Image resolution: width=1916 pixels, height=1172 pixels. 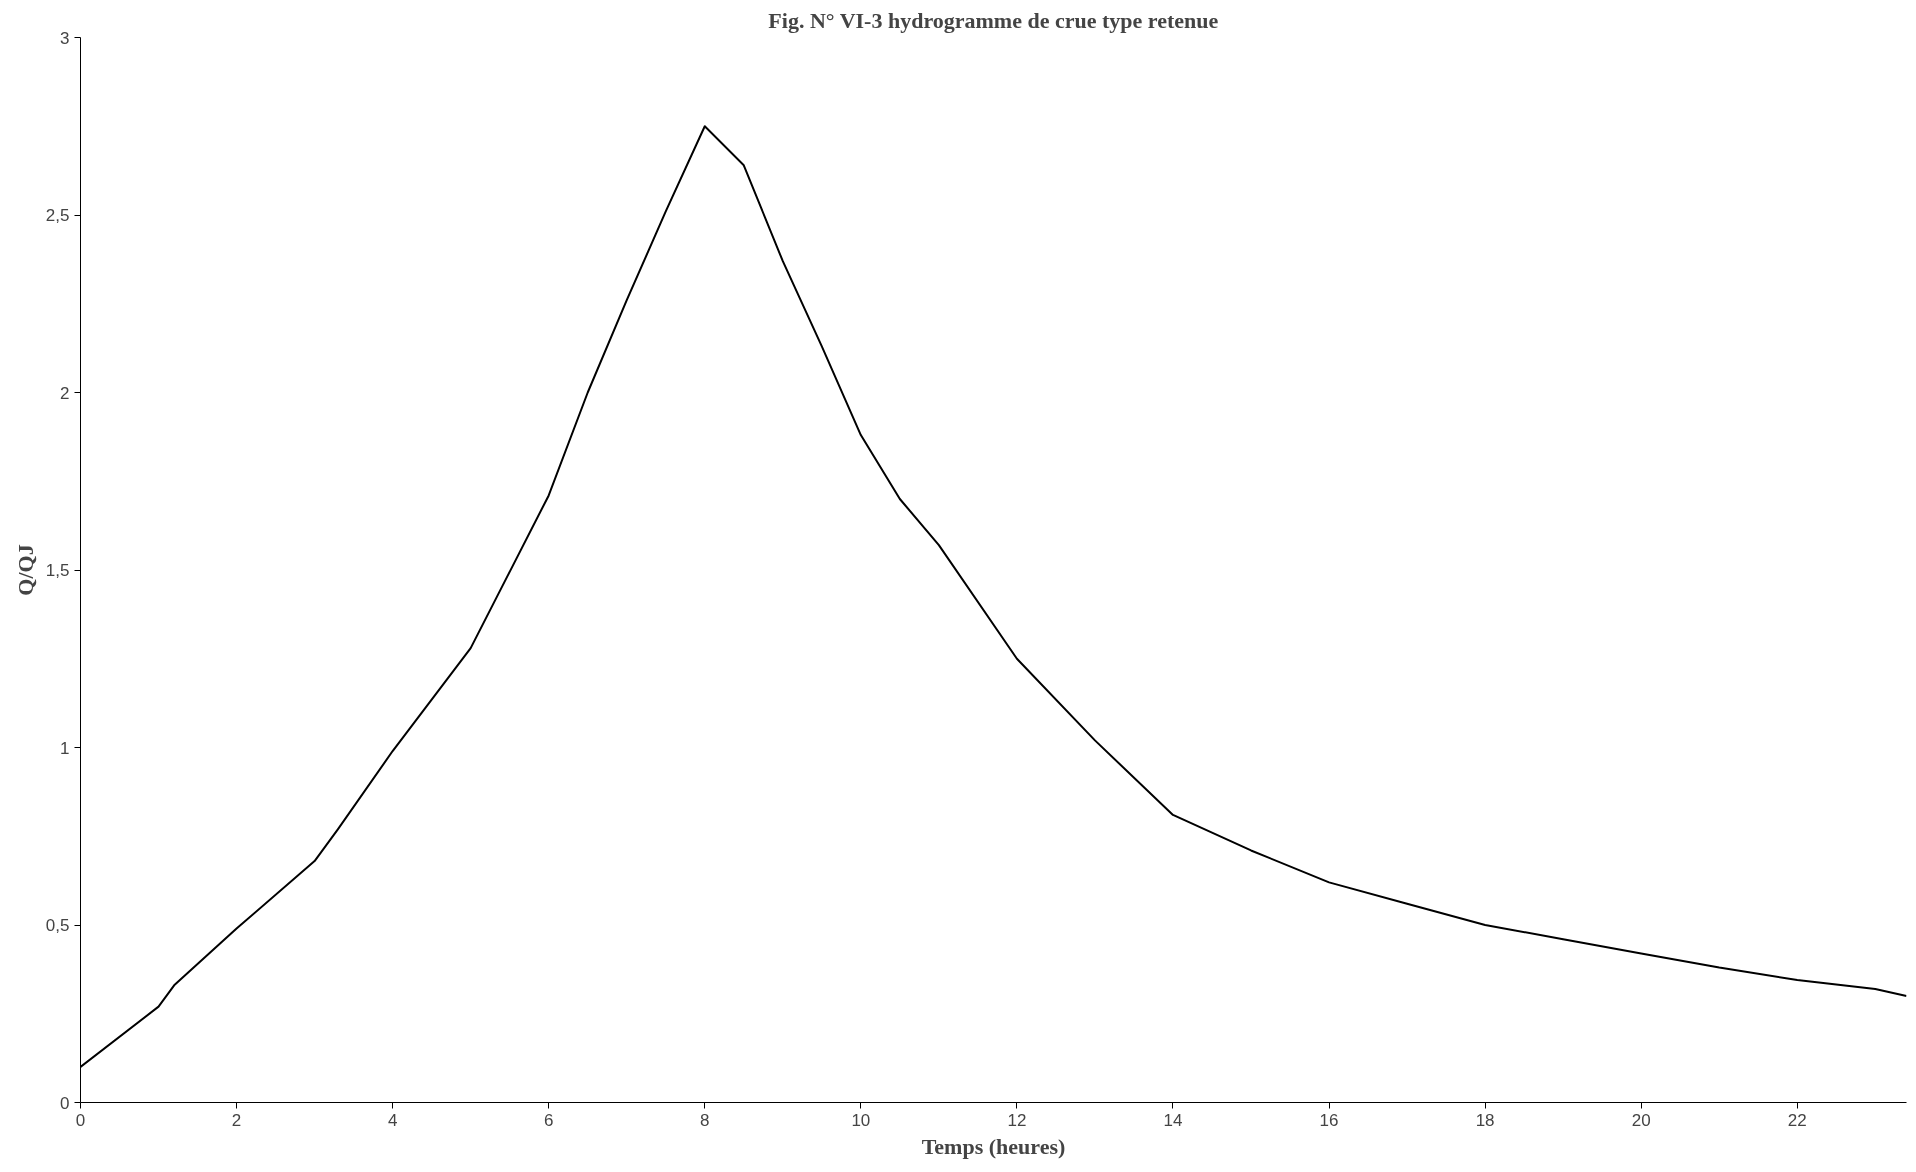 What do you see at coordinates (1329, 1120) in the screenshot?
I see `x-tick-label: 16` at bounding box center [1329, 1120].